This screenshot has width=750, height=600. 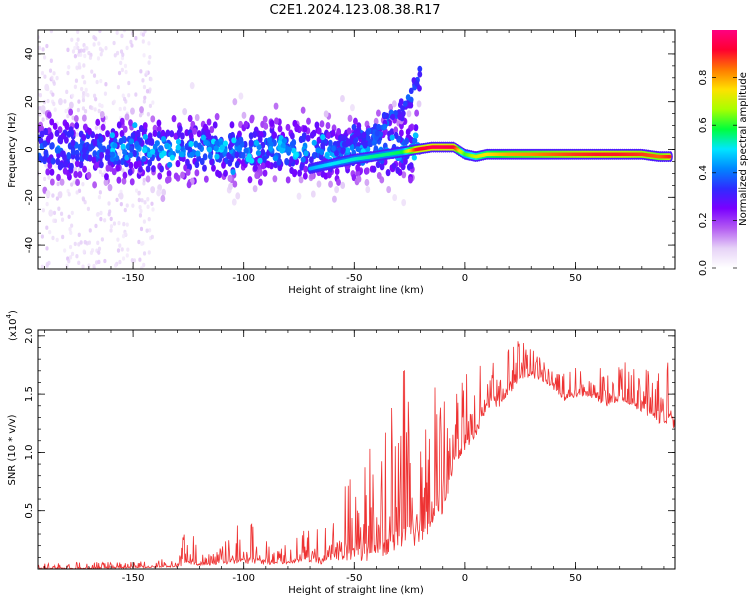 I want to click on y-tick-label: 20, so click(x=29, y=101).